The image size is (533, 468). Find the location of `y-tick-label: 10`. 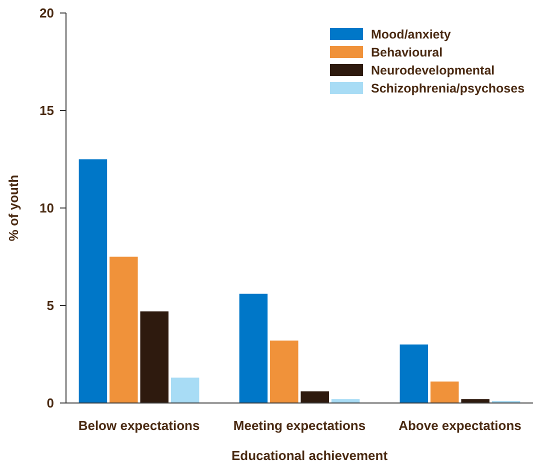

y-tick-label: 10 is located at coordinates (47, 208).